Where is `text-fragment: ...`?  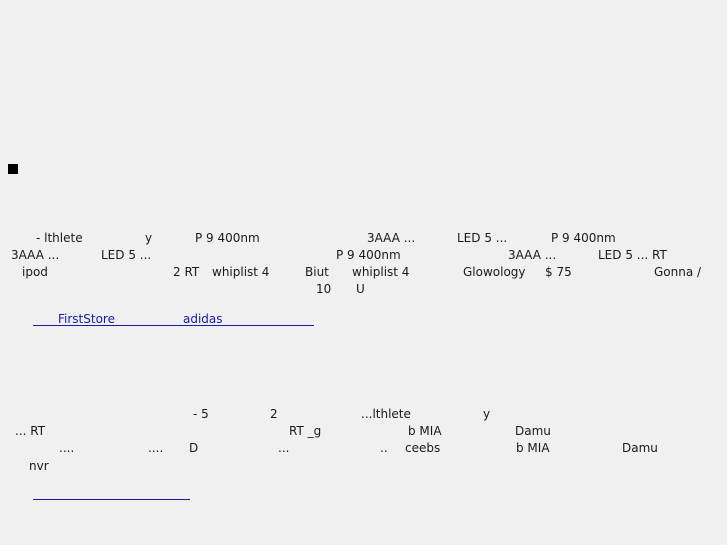 text-fragment: ... is located at coordinates (284, 448).